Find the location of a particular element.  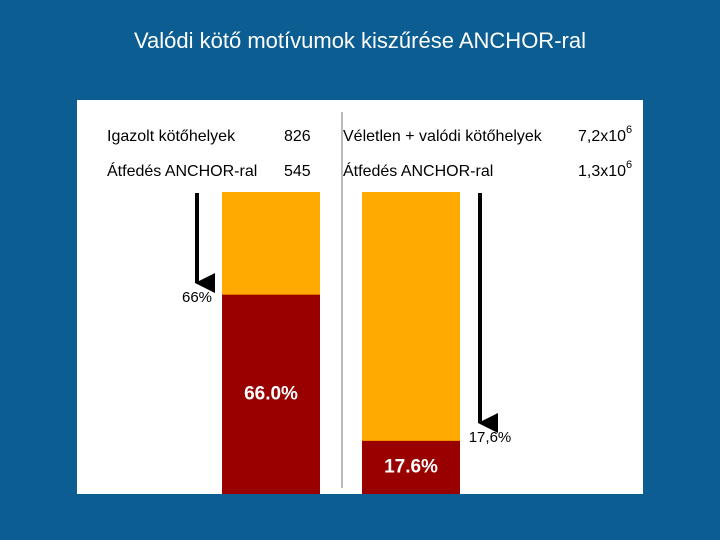

base: 7,2x10 is located at coordinates (602, 136).